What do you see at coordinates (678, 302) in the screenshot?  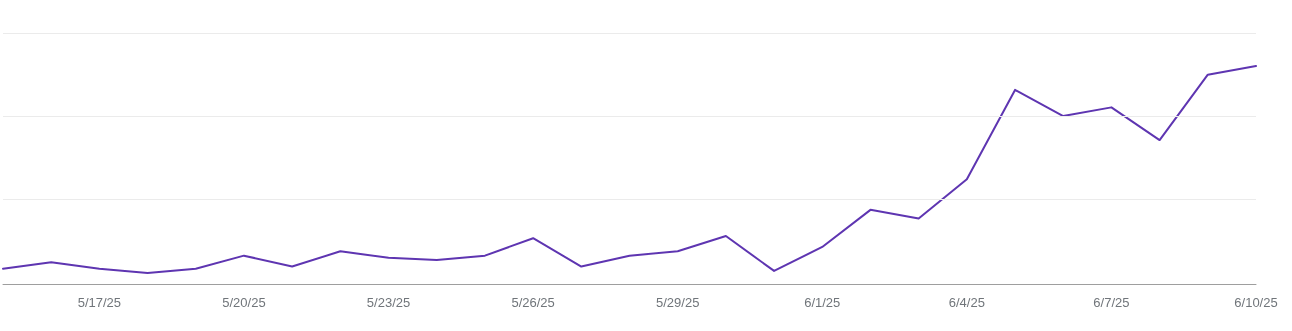 I see `x-tick-label: 5/29/25` at bounding box center [678, 302].